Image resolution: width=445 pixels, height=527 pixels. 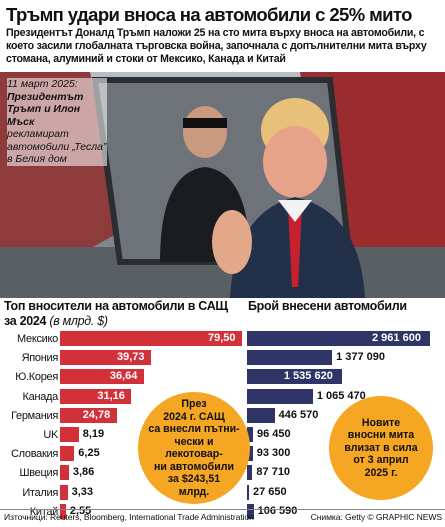 I want to click on footer-divider, so click(x=222, y=509).